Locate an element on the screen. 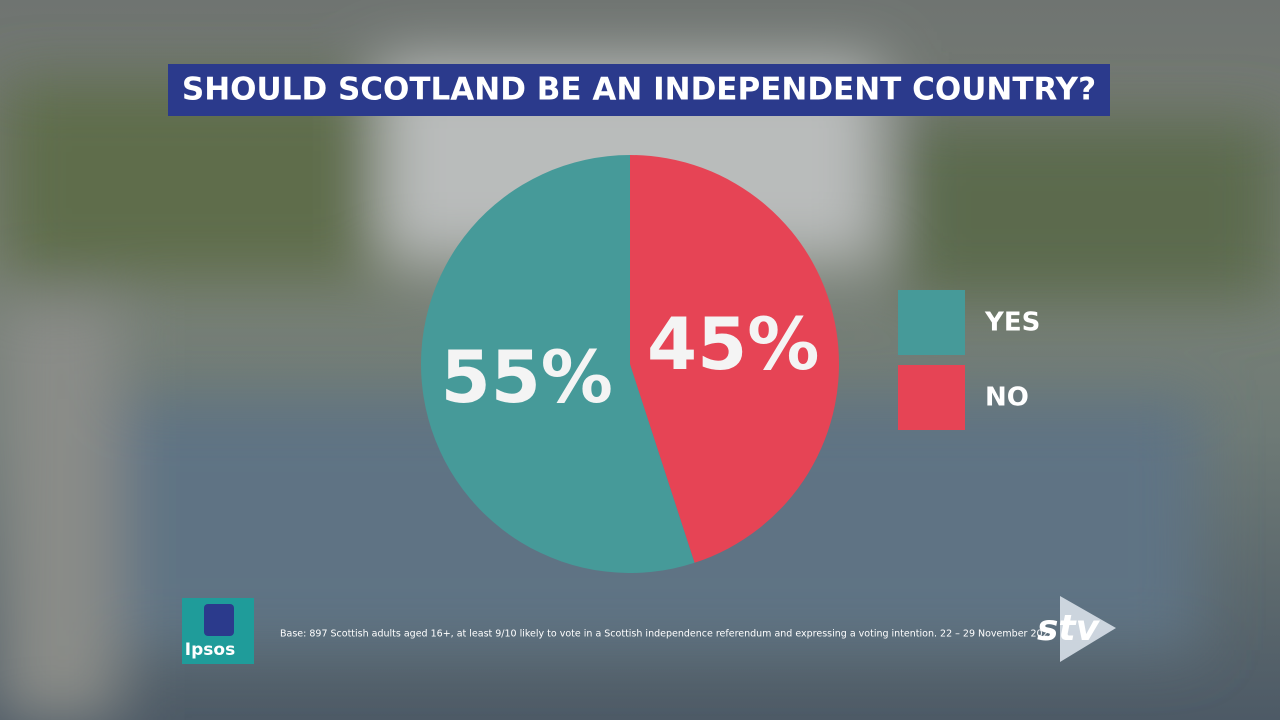  value-label: 55% is located at coordinates (527, 377).